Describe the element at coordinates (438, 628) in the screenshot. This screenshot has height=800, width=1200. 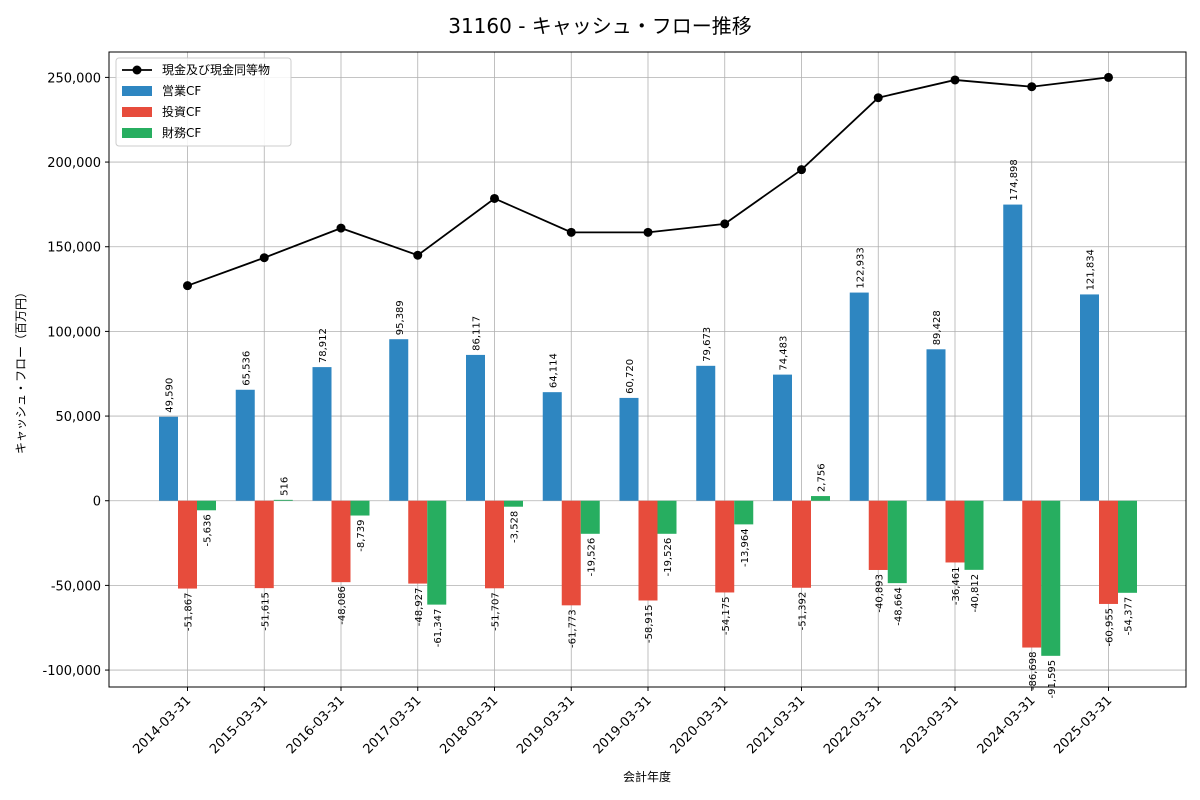
I see `bar-value-label: -61,347` at that location.